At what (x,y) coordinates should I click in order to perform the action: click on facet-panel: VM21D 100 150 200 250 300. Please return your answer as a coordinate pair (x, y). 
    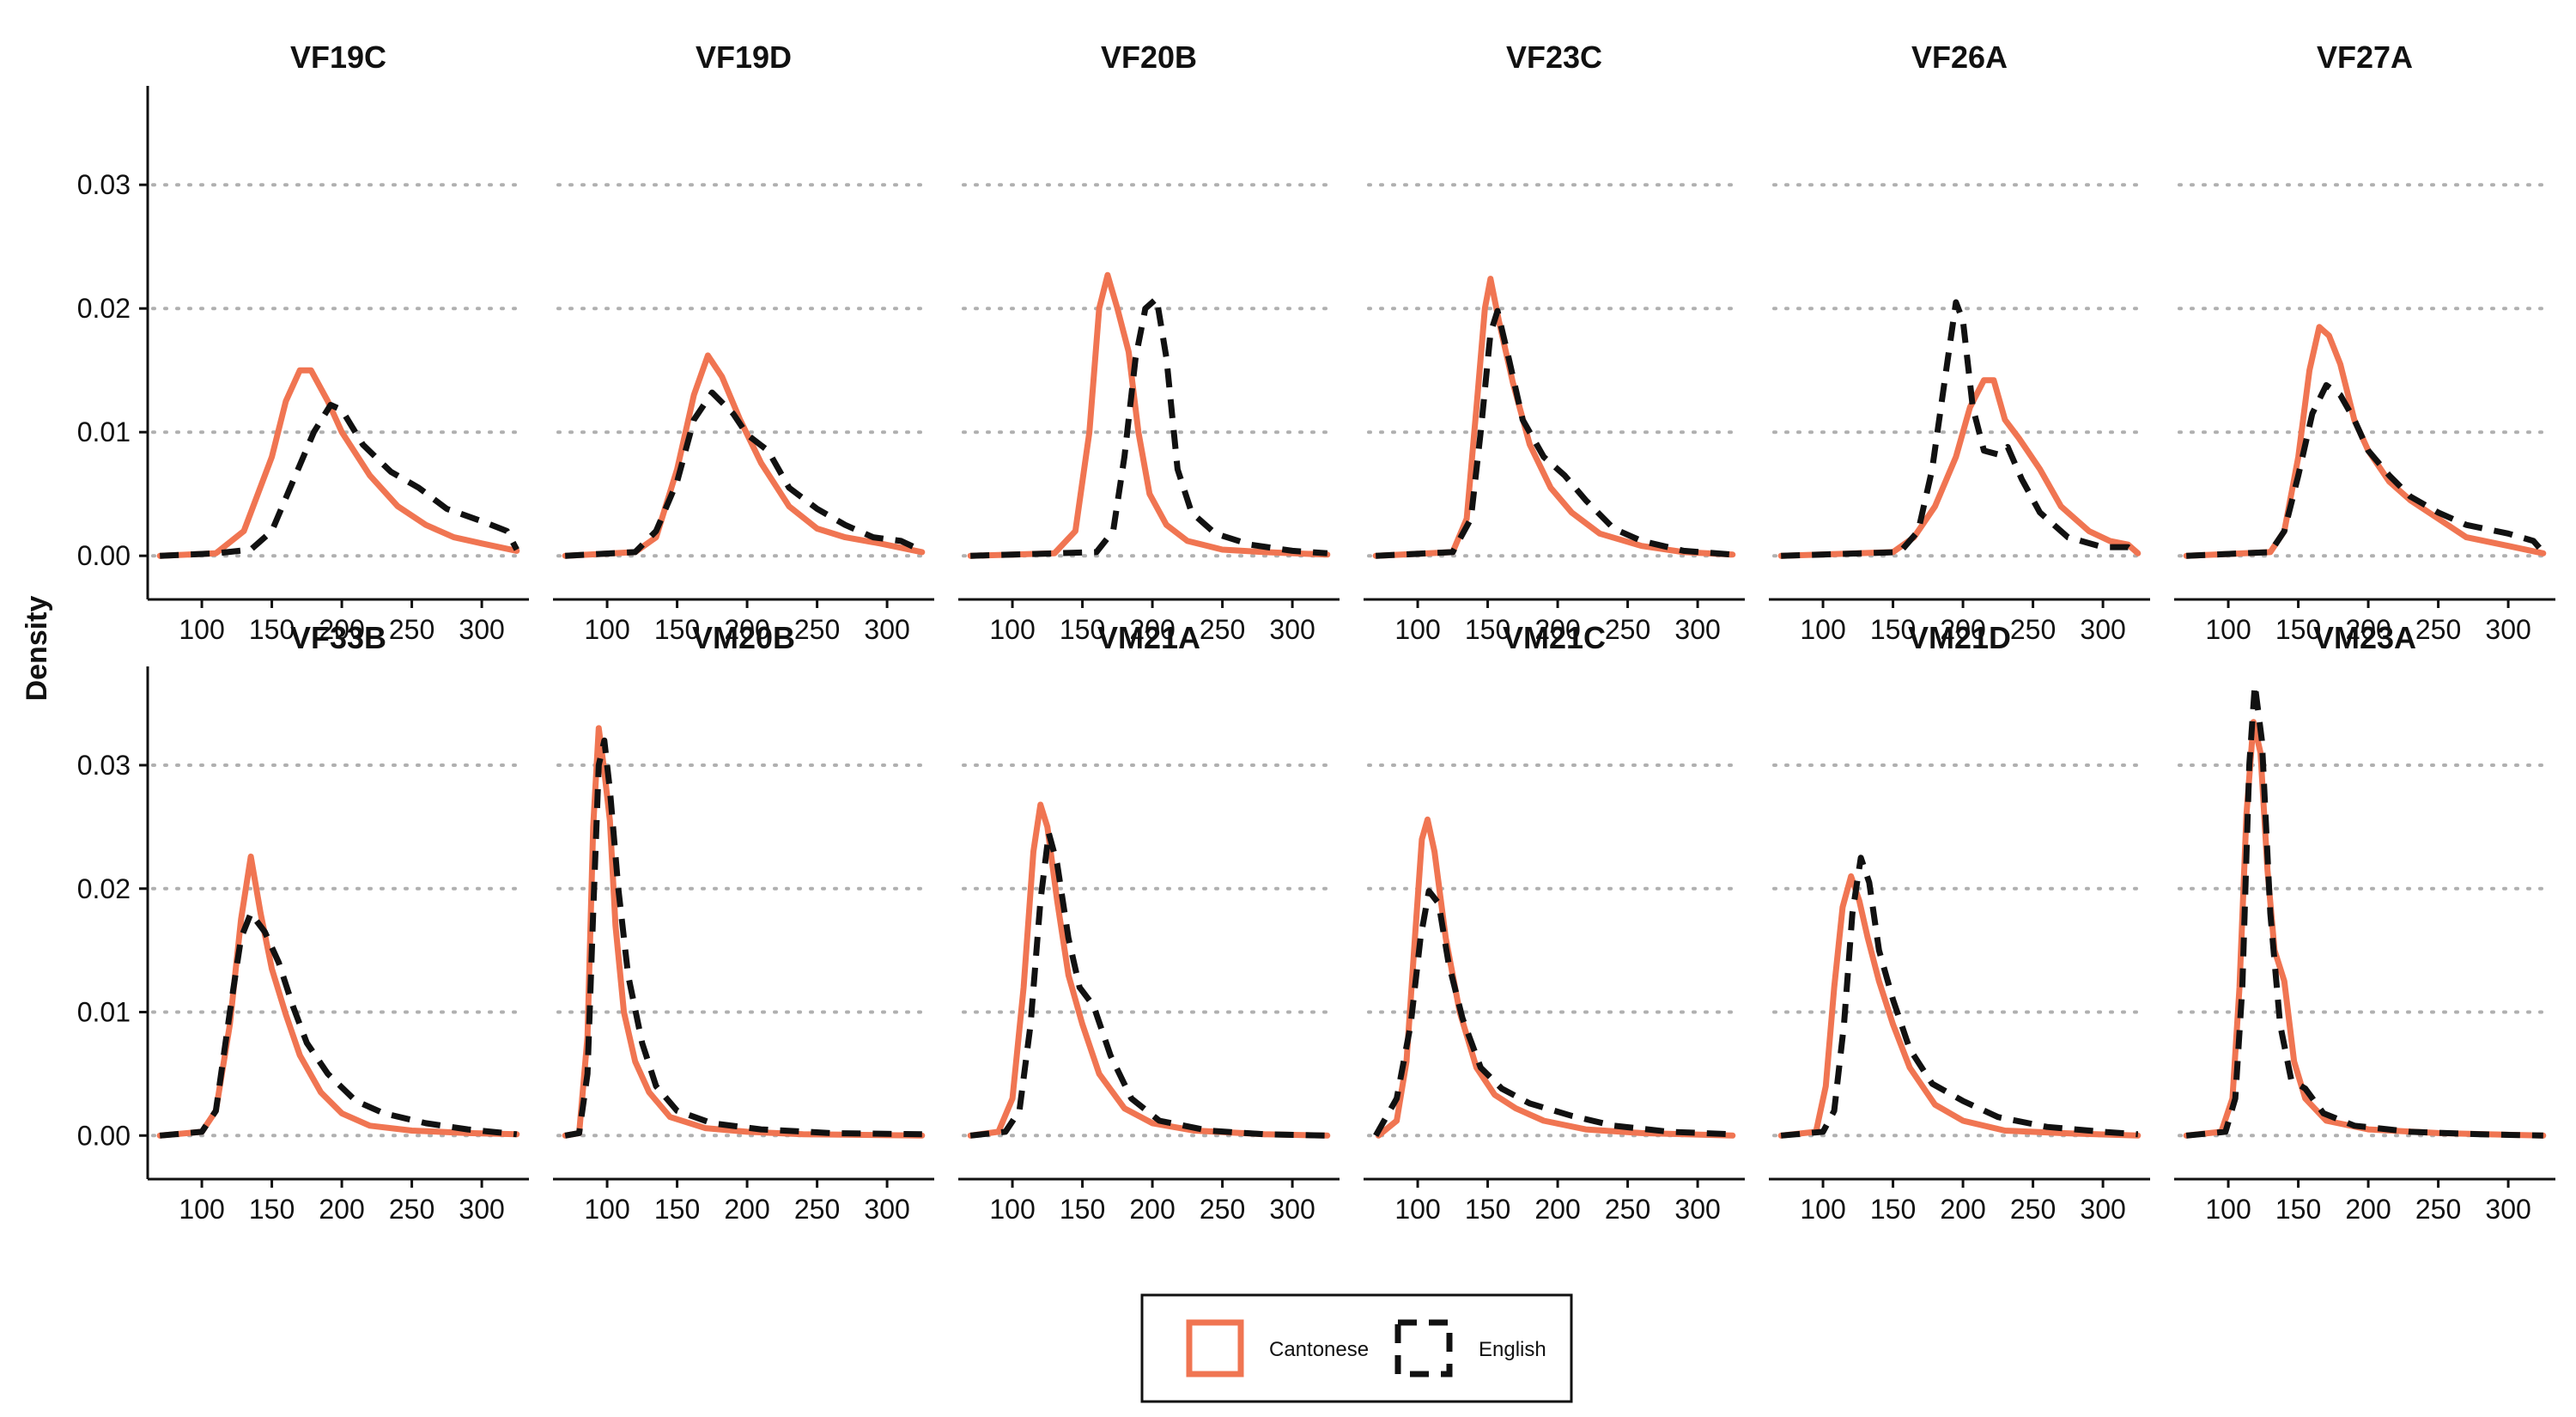
    Looking at the image, I should click on (1960, 922).